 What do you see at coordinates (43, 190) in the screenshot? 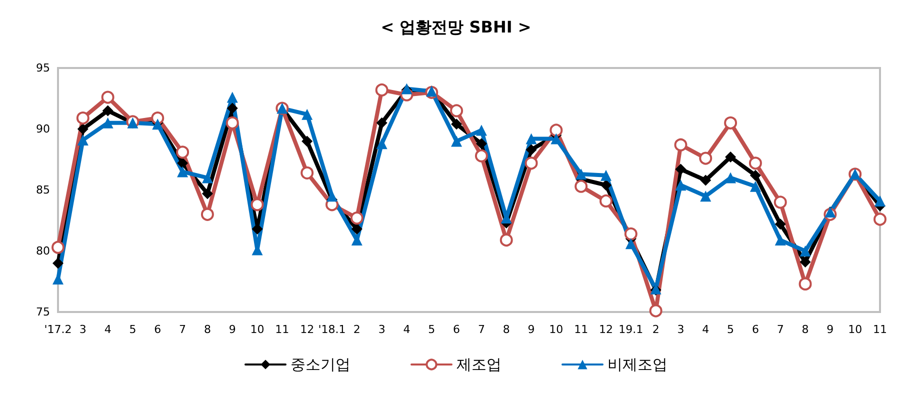
I see `y-tick-label: 85` at bounding box center [43, 190].